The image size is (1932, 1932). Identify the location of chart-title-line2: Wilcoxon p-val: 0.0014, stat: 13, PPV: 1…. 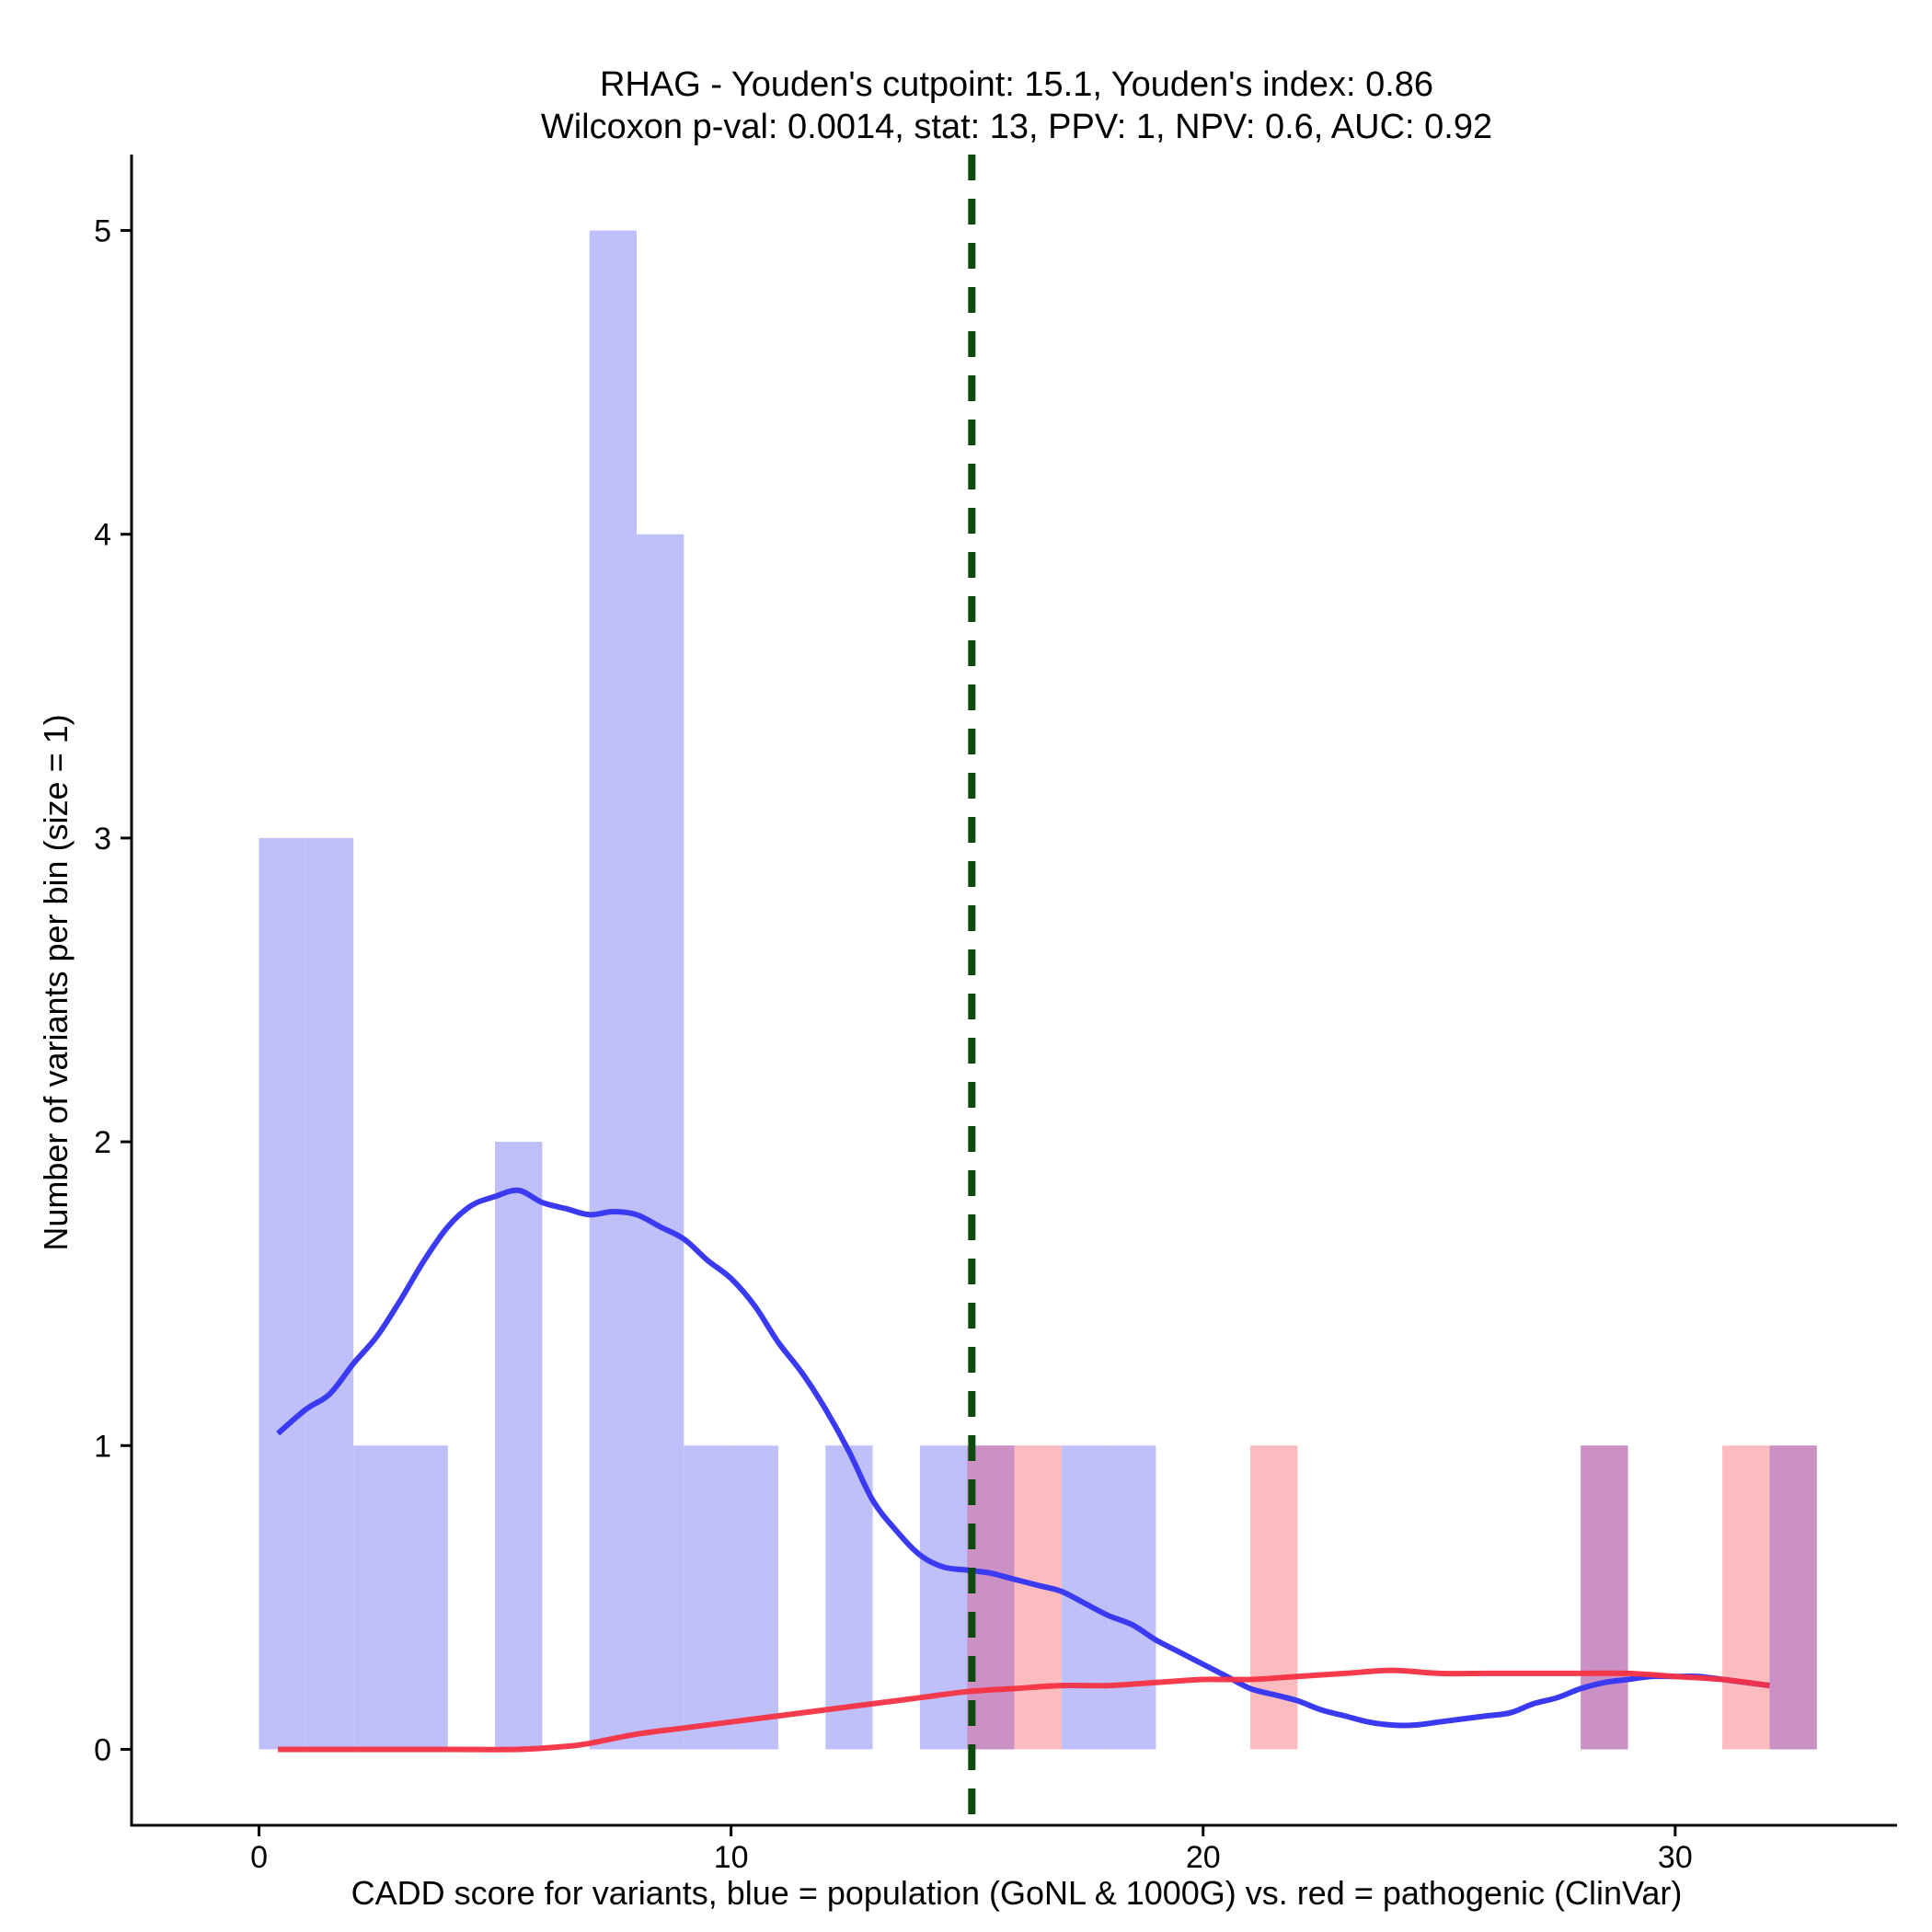
(1016, 127).